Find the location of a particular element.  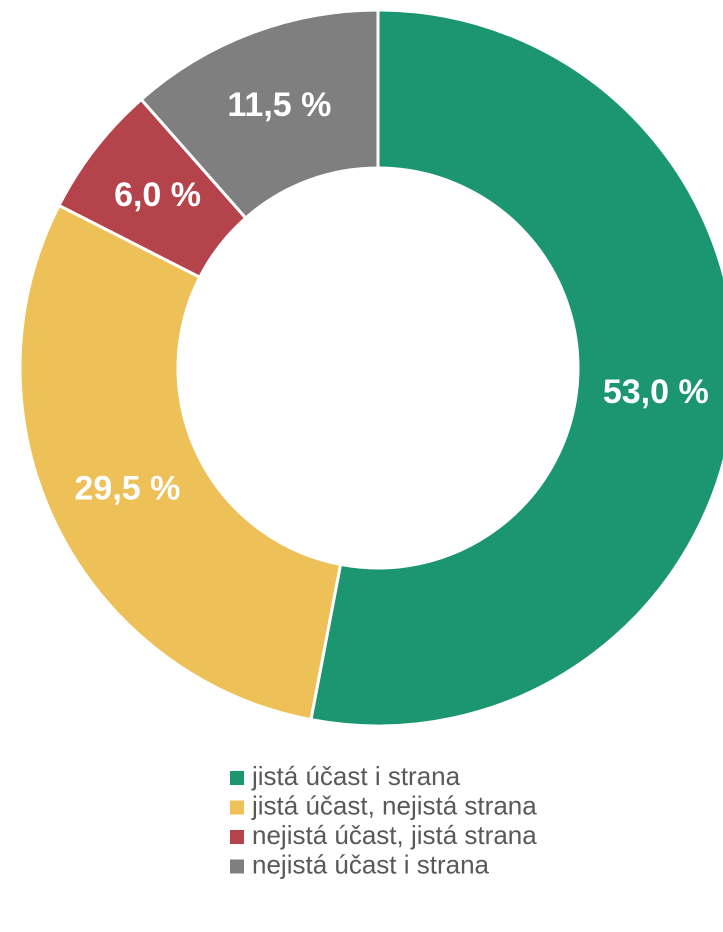

value-label: 11,5 % is located at coordinates (279, 105).